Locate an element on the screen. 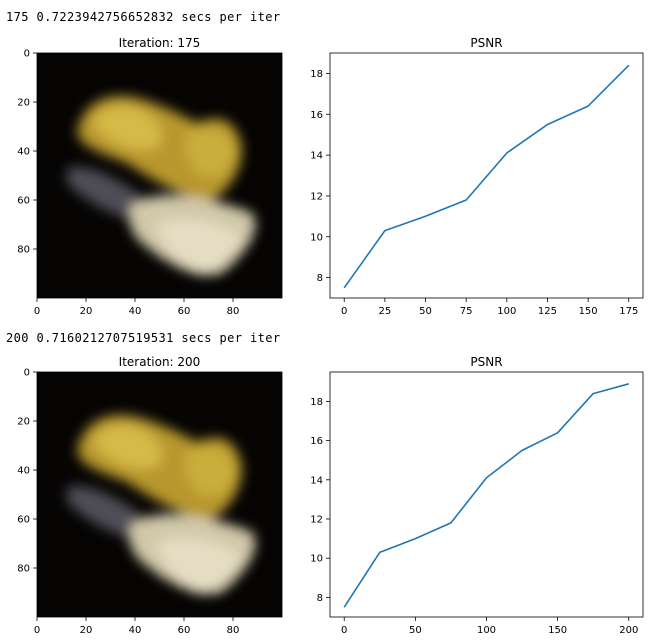 Image resolution: width=655 pixels, height=643 pixels. subplot-title: Iteration: 200 is located at coordinates (160, 362).